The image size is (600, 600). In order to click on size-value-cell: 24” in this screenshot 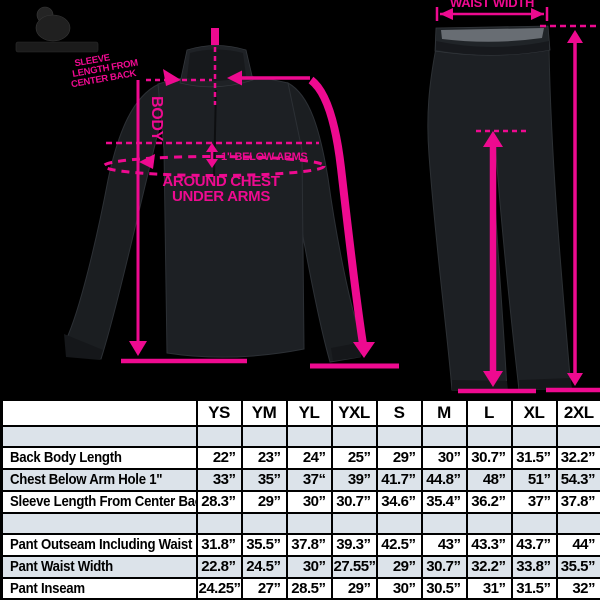, I will do `click(309, 457)`.